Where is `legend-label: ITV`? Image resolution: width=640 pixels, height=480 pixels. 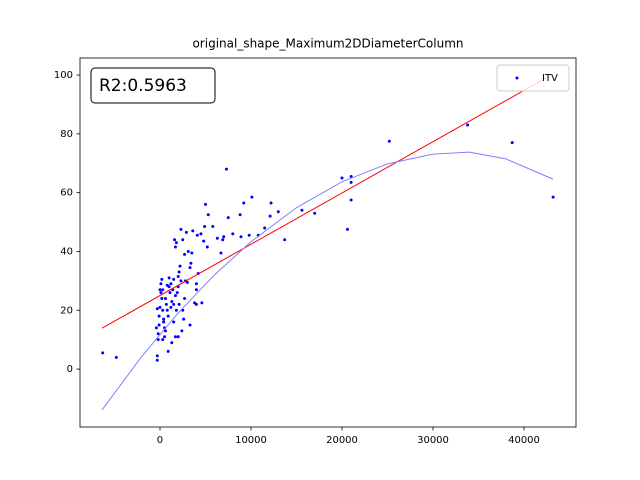 legend-label: ITV is located at coordinates (550, 78).